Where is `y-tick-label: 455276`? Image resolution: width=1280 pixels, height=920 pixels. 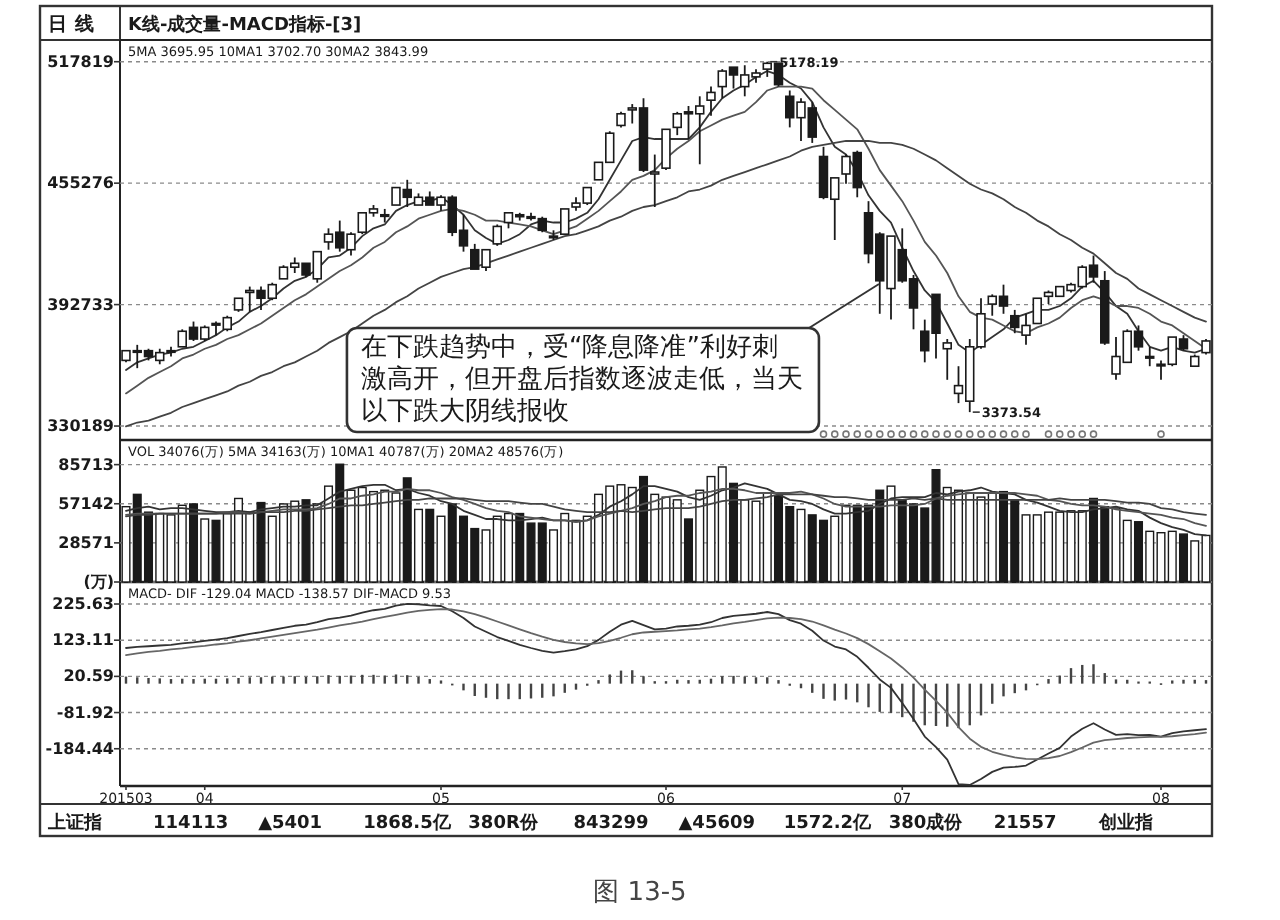
y-tick-label: 455276 is located at coordinates (81, 183).